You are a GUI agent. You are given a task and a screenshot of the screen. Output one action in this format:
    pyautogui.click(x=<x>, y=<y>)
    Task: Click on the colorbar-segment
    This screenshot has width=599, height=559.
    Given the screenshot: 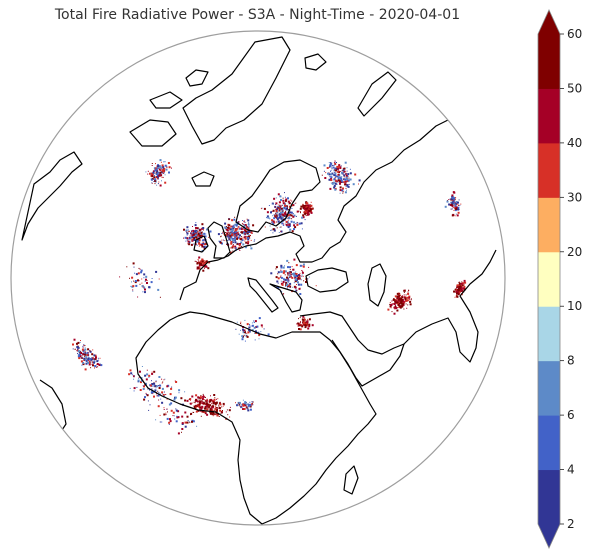 What is the action you would take?
    pyautogui.click(x=549, y=334)
    